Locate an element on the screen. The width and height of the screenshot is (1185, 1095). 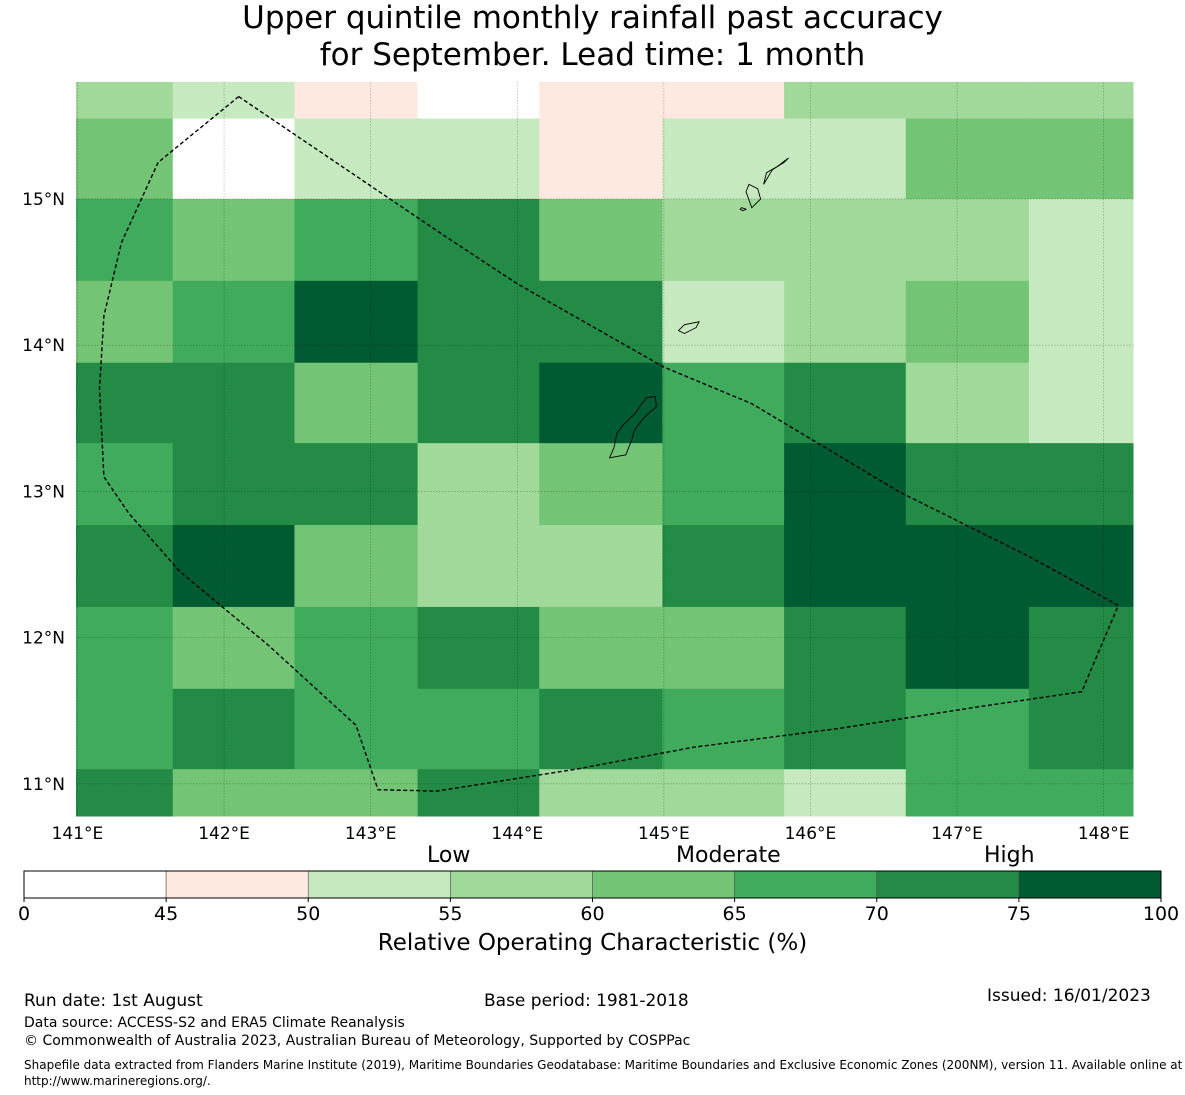
colorbar-tick-label: 55 is located at coordinates (450, 914).